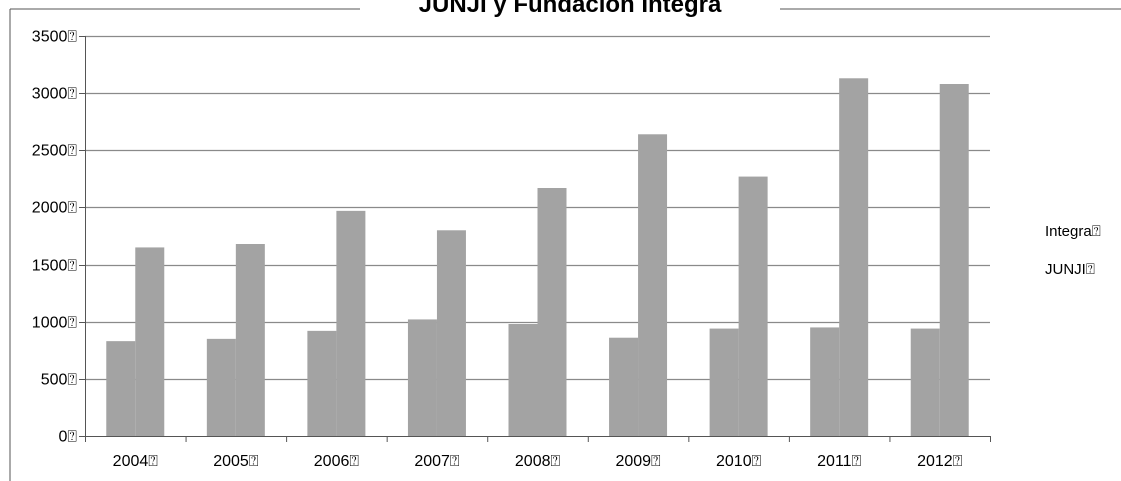 The height and width of the screenshot is (481, 1121). I want to click on chart-title: JUNJI y Fundación Integra, so click(570, 9).